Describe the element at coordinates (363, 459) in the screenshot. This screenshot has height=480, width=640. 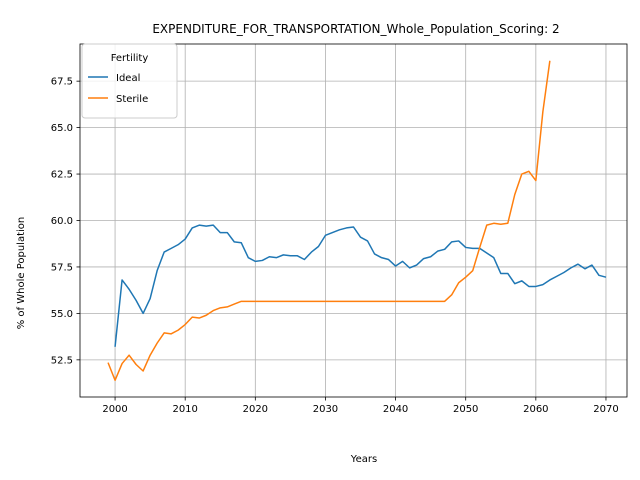
I see `x-axis-title: Years` at that location.